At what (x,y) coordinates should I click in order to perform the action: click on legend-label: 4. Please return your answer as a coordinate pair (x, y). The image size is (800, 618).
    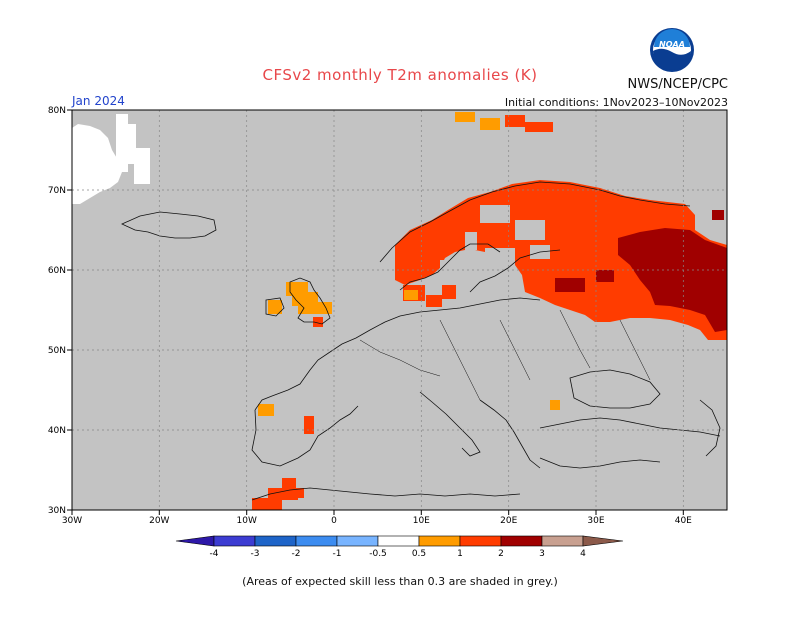
    Looking at the image, I should click on (583, 554).